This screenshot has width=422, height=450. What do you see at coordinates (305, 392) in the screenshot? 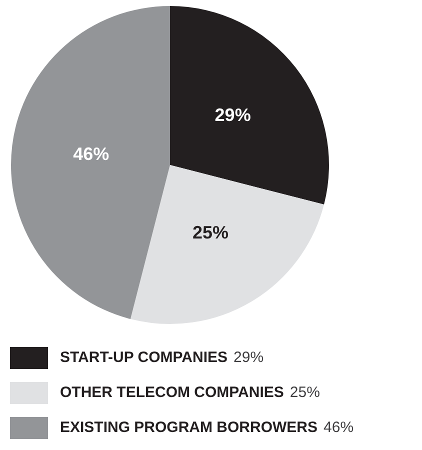
I see `text: 25%` at bounding box center [305, 392].